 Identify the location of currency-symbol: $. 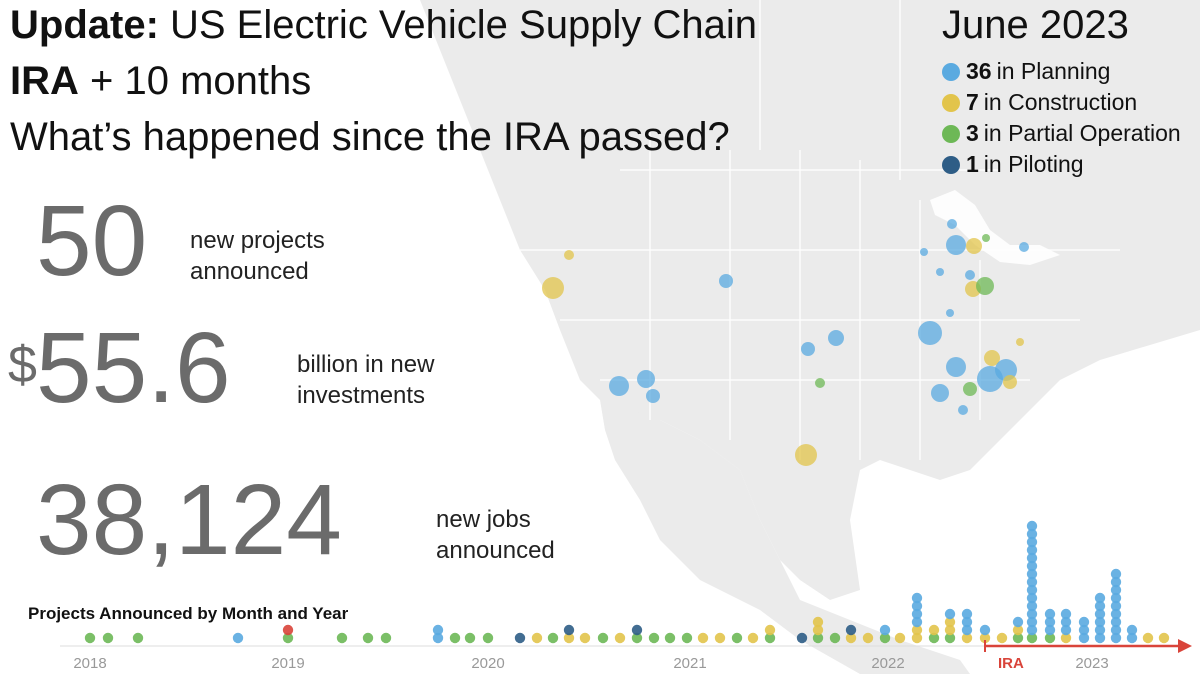
(22, 365).